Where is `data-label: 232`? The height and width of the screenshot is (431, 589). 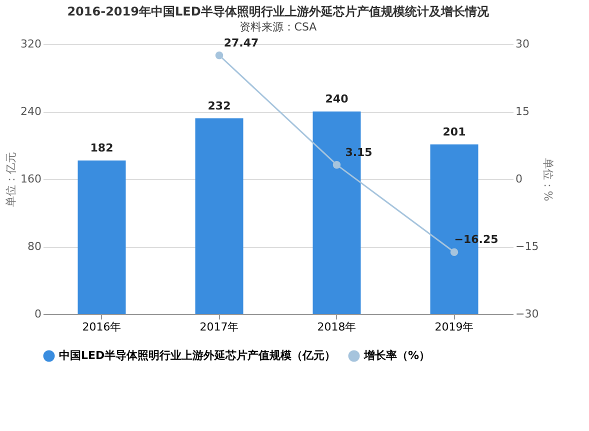
data-label: 232 is located at coordinates (219, 105).